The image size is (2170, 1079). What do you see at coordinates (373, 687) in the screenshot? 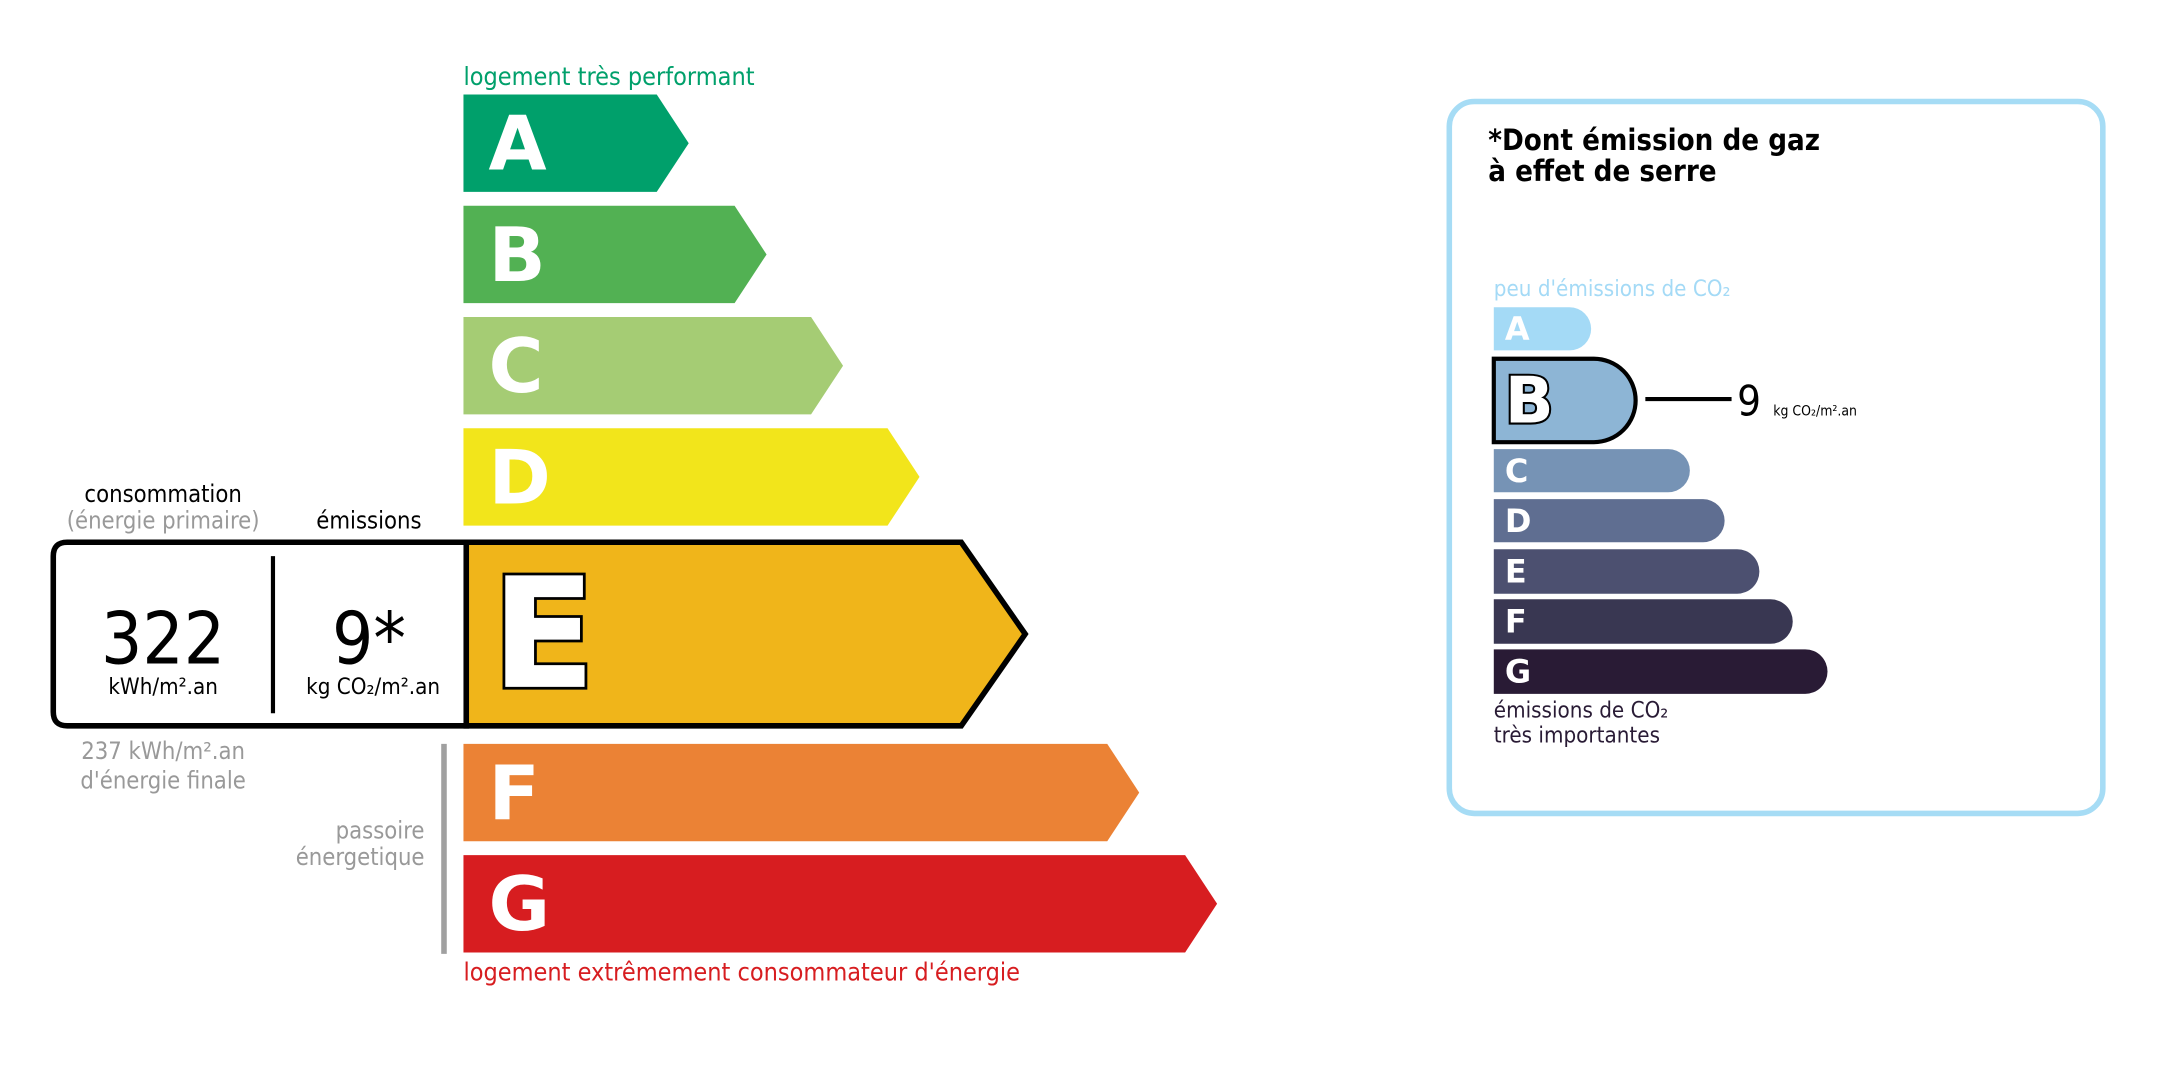
I see `emissions-unit: kg CO₂/m².an` at bounding box center [373, 687].